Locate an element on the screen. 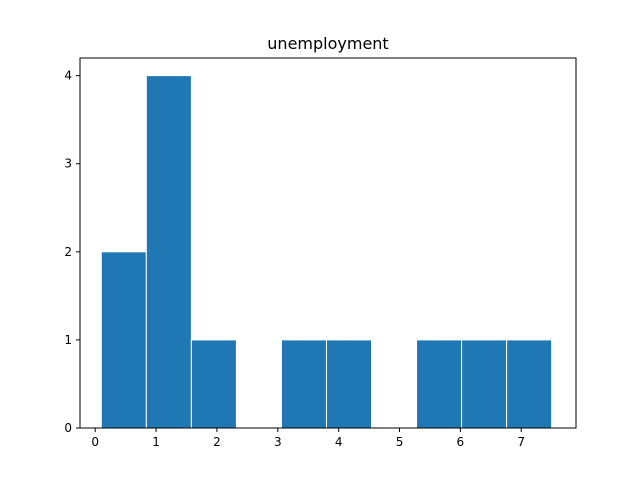  y-axis: 0 1 2 3 4 is located at coordinates (72, 252).